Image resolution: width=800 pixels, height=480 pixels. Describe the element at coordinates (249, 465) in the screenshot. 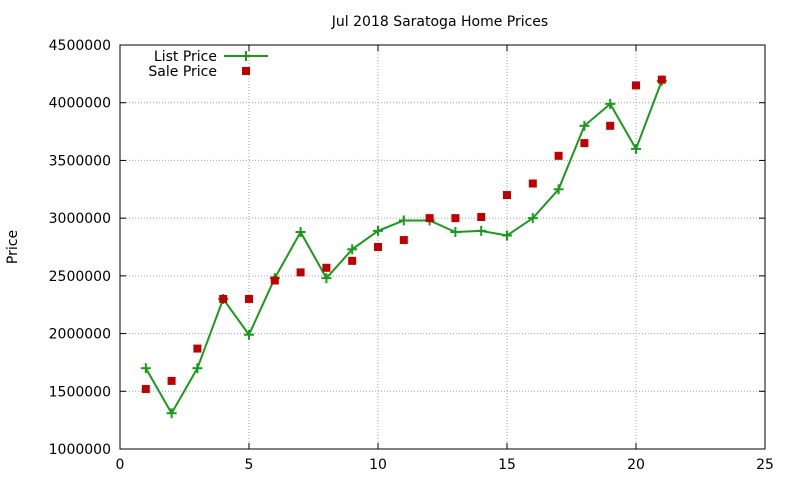

I see `x-tick-label: 5` at that location.